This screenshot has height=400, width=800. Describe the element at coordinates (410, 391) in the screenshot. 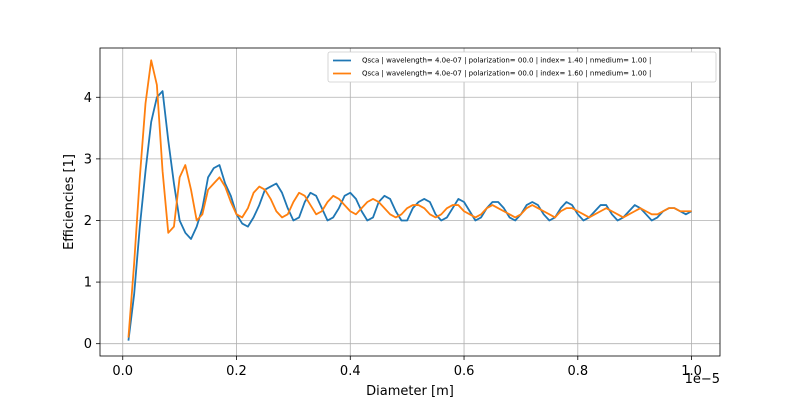

I see `x-axis-label: Diameter [m]` at that location.